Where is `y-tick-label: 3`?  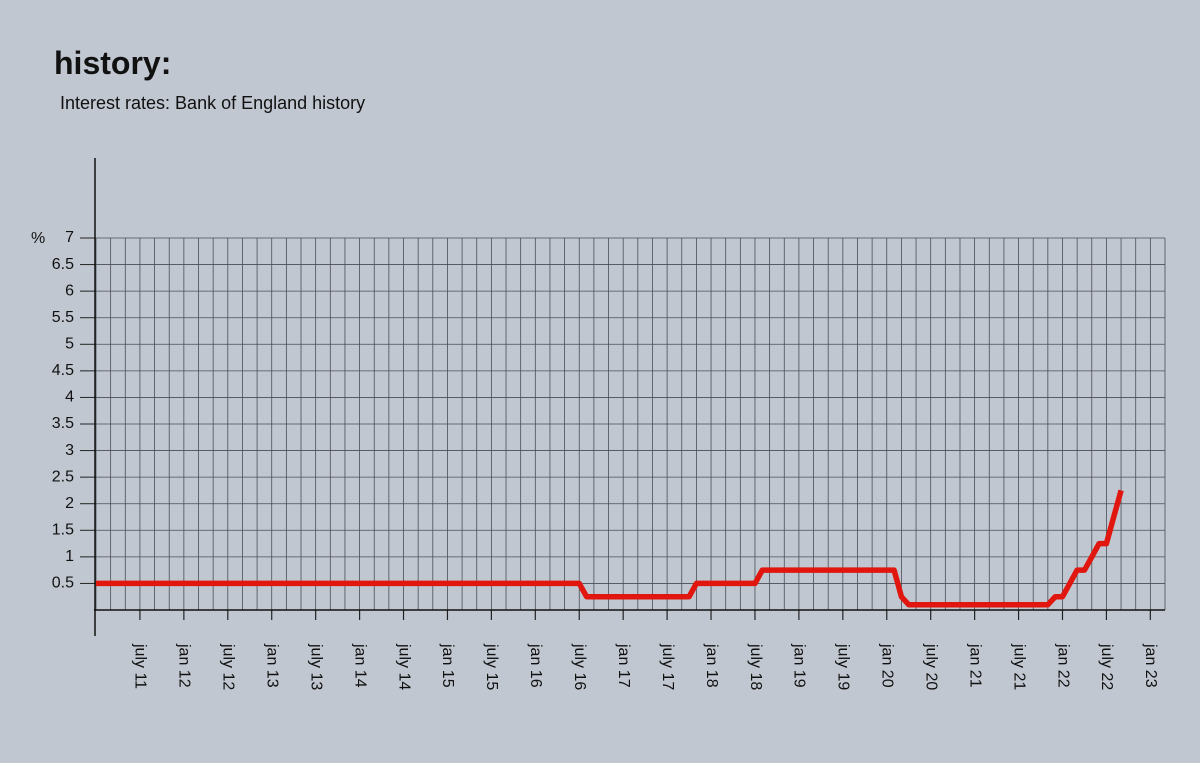
y-tick-label: 3 is located at coordinates (69, 450).